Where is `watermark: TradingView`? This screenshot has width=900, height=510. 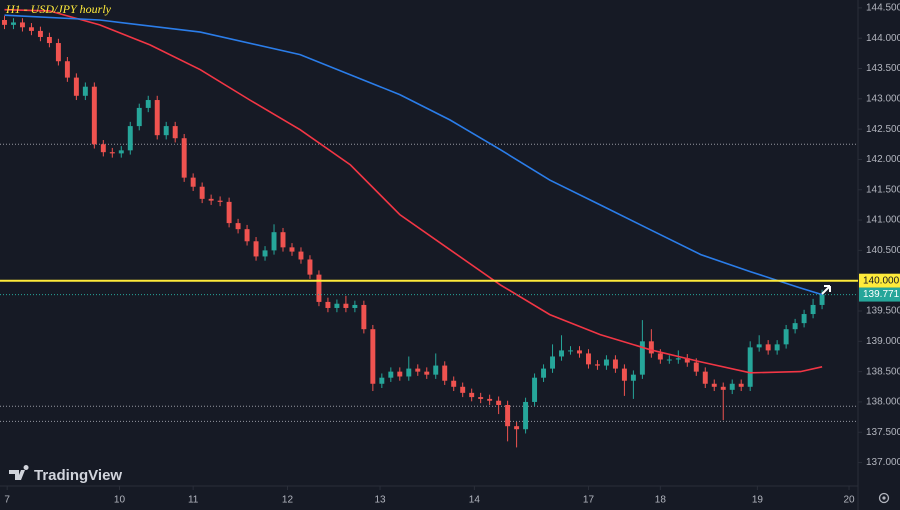 watermark: TradingView is located at coordinates (78, 475).